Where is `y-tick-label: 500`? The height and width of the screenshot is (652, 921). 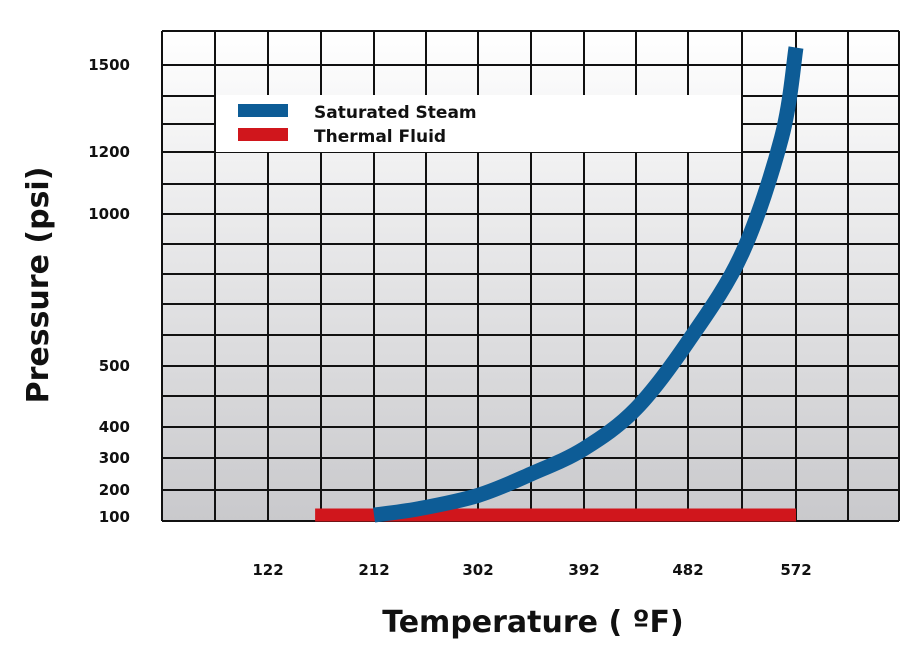 y-tick-label: 500 is located at coordinates (114, 366).